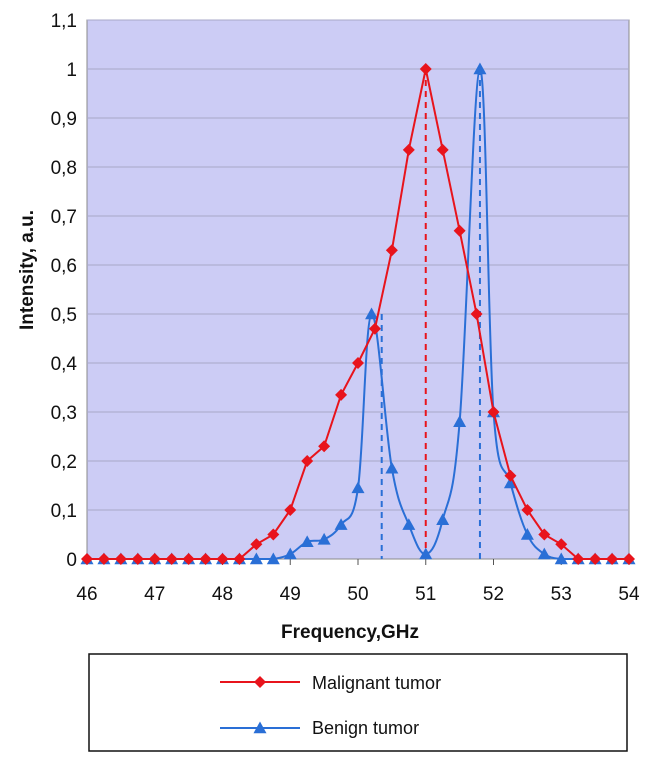  I want to click on y-tick-label: 0,9, so click(64, 119).